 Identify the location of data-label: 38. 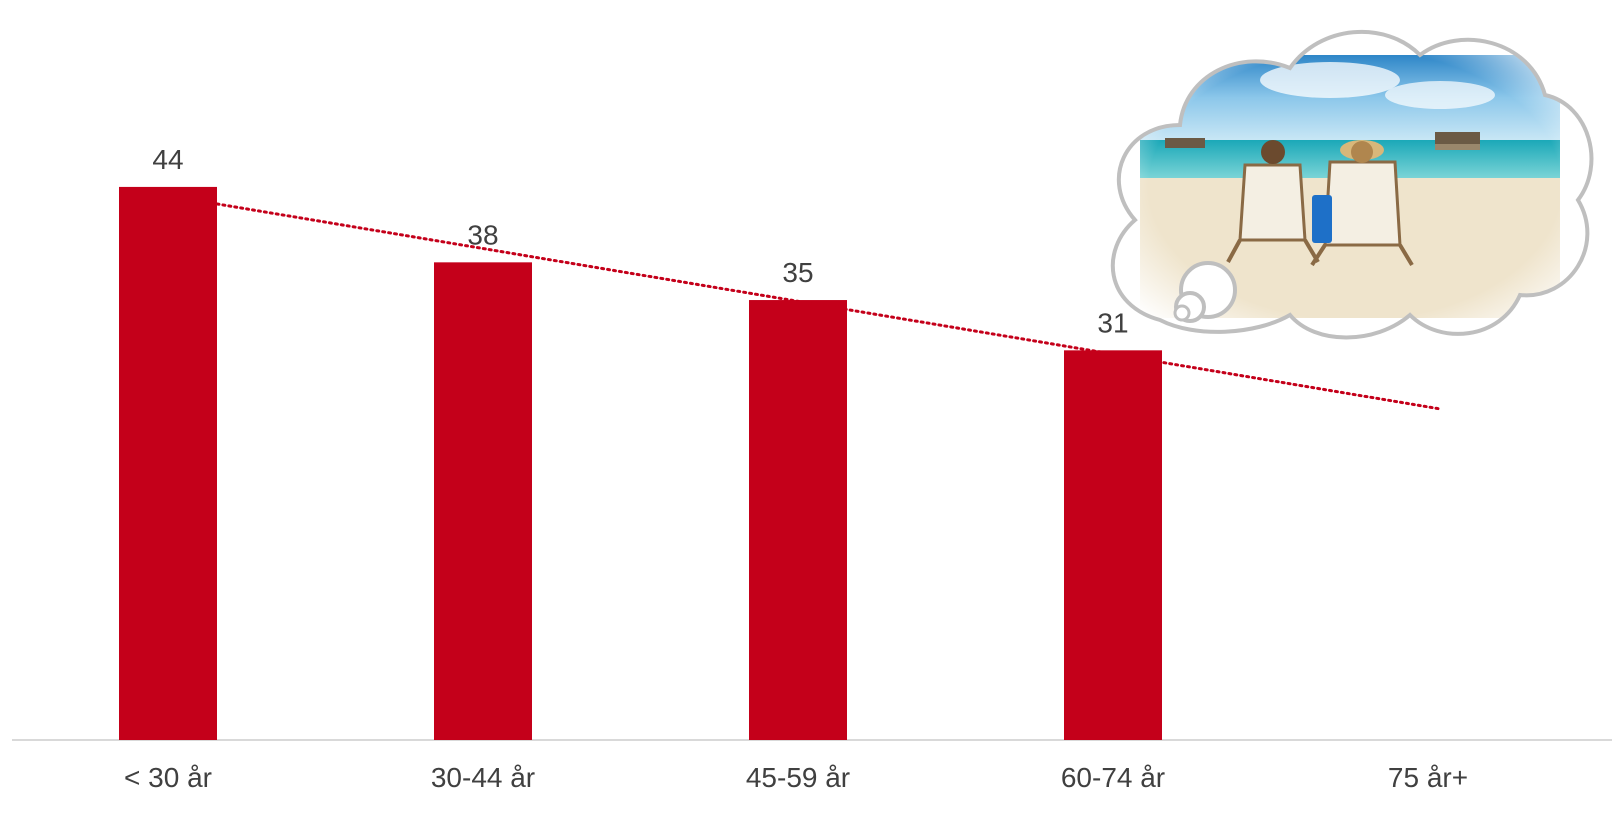
(482, 234).